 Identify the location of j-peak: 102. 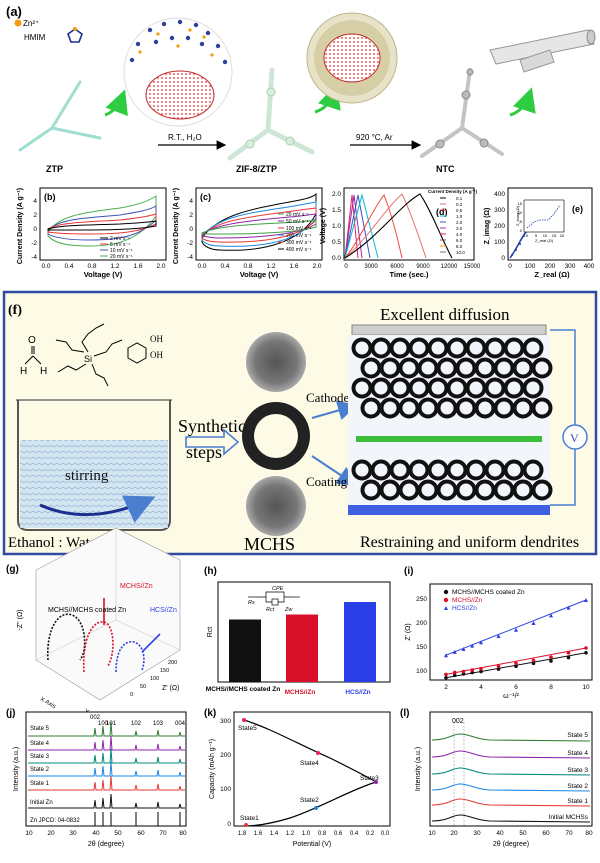
(136, 724).